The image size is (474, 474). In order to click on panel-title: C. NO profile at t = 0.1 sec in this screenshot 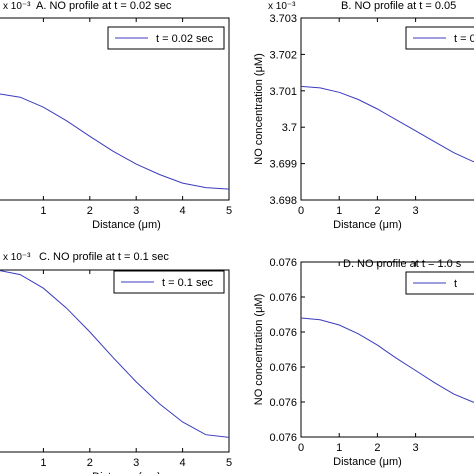, I will do `click(104, 257)`.